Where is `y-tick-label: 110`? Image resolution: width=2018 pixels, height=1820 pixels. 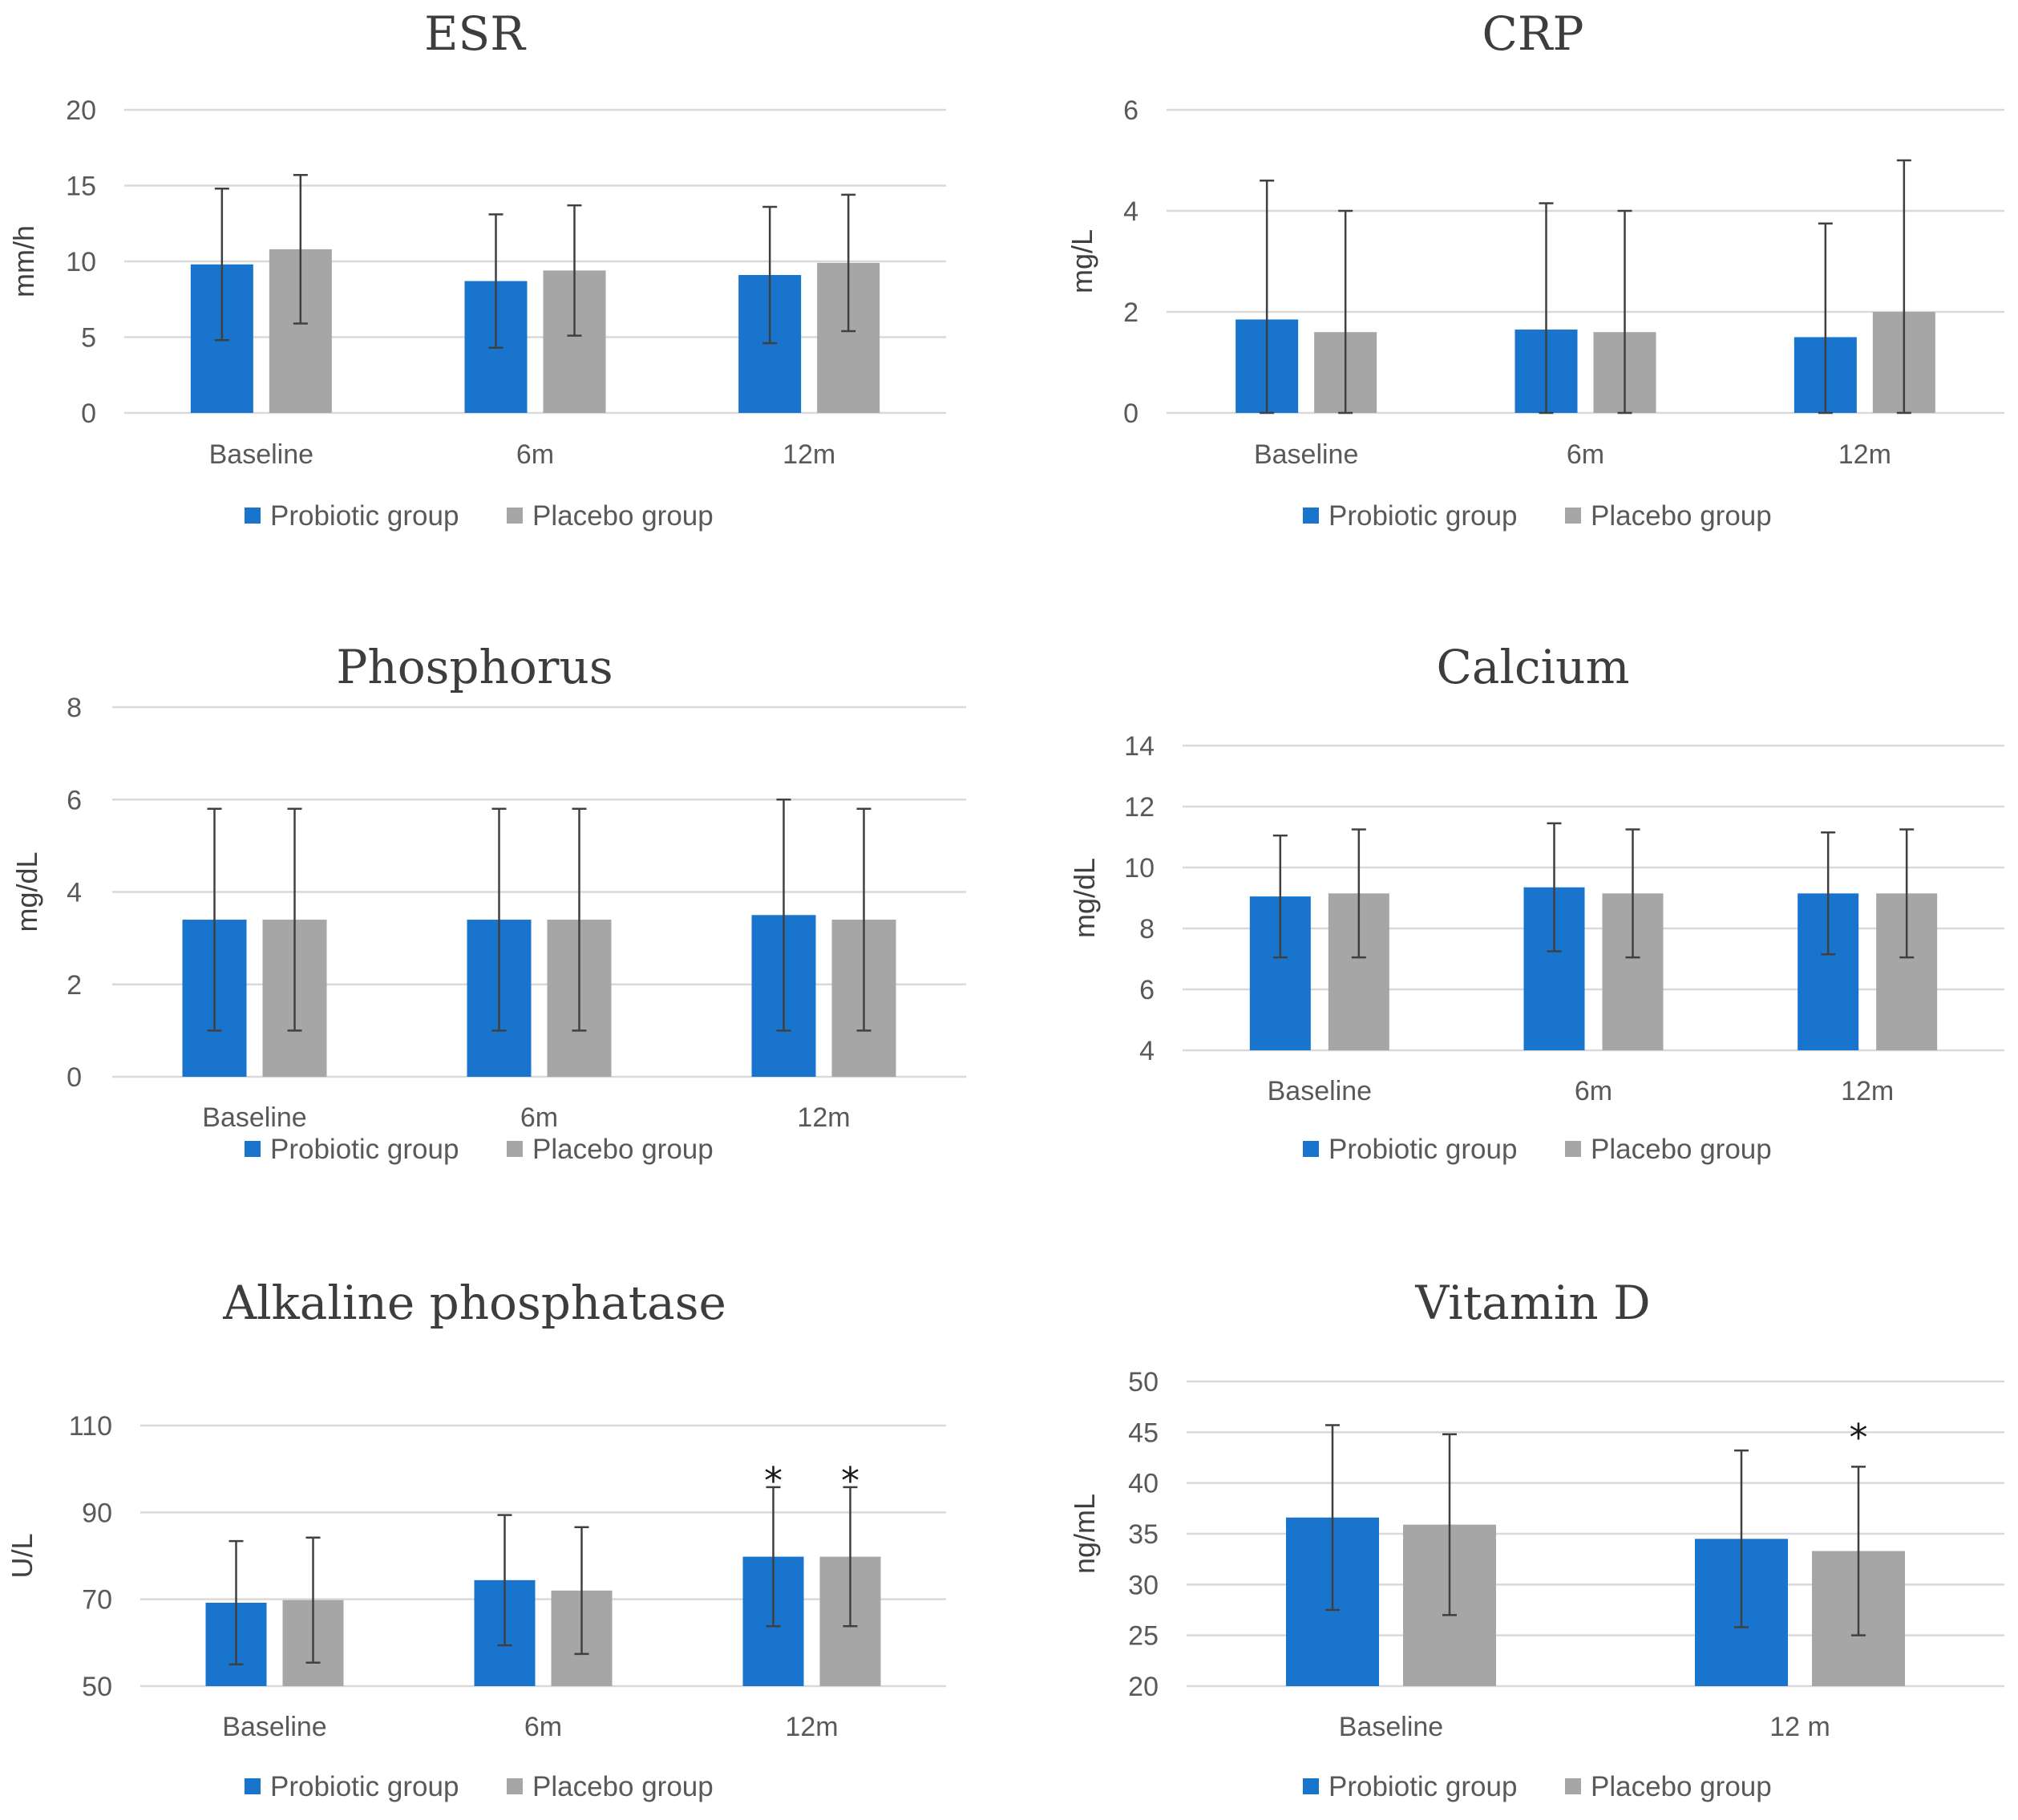
y-tick-label: 110 is located at coordinates (90, 1426).